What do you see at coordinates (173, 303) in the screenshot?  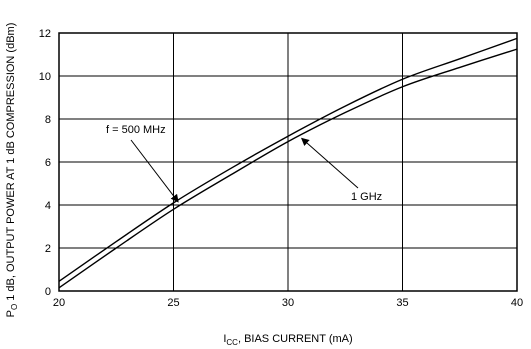 I see `x-tick-label: 25` at bounding box center [173, 303].